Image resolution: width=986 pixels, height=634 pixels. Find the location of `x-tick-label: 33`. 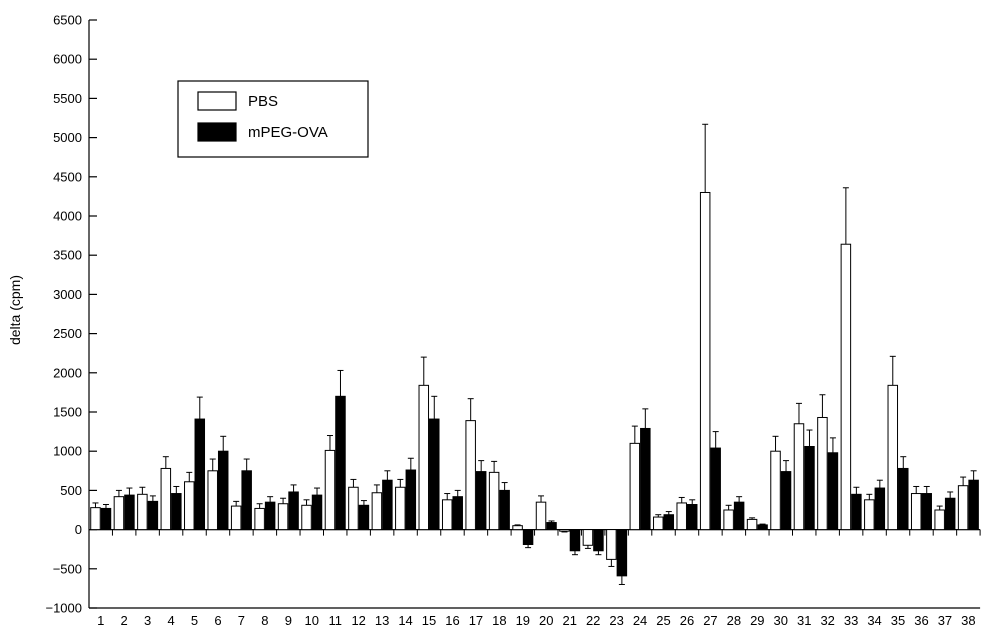

x-tick-label: 33 is located at coordinates (851, 620).